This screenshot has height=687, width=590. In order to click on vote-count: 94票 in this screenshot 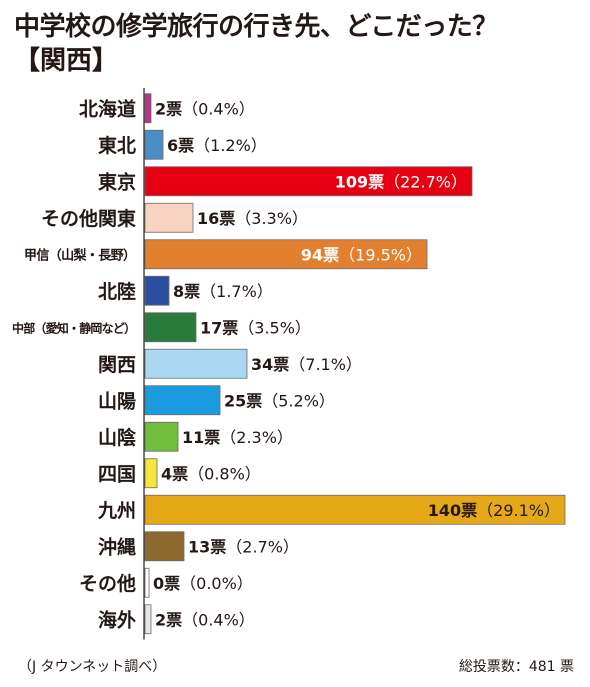, I will do `click(320, 254)`.